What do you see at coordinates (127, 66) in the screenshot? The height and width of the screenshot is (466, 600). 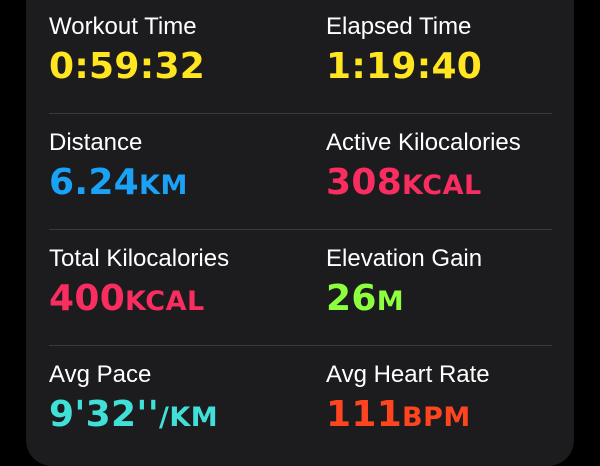 I see `workout-time-number: 0:59:32` at bounding box center [127, 66].